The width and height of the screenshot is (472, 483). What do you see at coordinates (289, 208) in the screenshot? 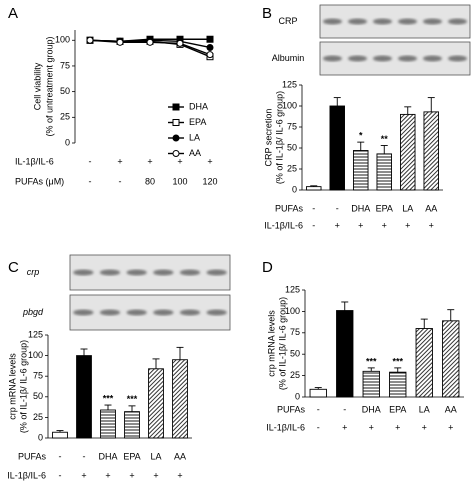
I see `row-label: PUFAs` at bounding box center [289, 208].